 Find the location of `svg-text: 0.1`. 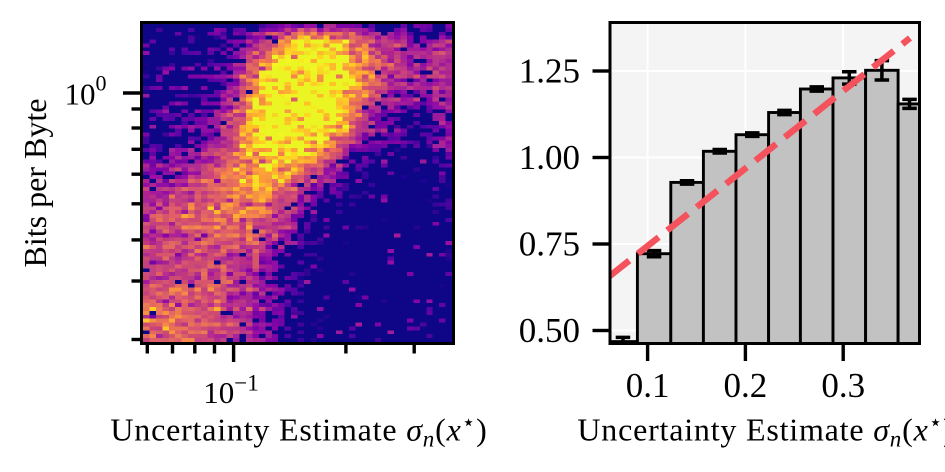

svg-text: 0.1 is located at coordinates (648, 385).